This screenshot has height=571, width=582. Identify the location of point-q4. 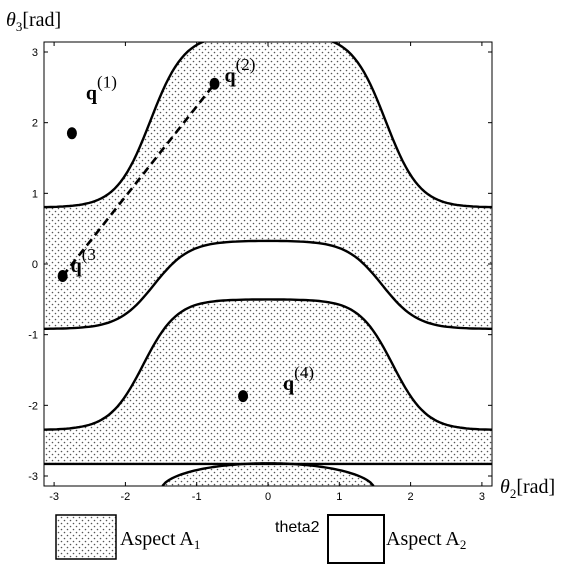
(243, 396).